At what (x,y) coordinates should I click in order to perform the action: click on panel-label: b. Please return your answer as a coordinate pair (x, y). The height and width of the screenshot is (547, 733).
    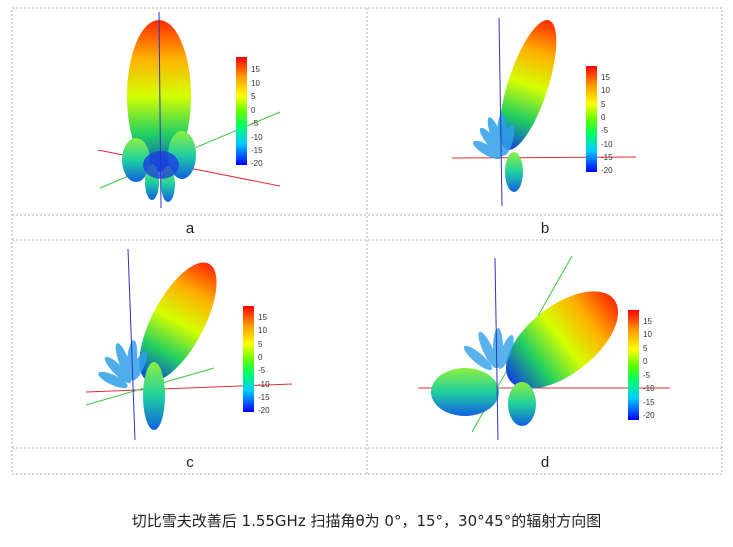
    Looking at the image, I should click on (545, 228).